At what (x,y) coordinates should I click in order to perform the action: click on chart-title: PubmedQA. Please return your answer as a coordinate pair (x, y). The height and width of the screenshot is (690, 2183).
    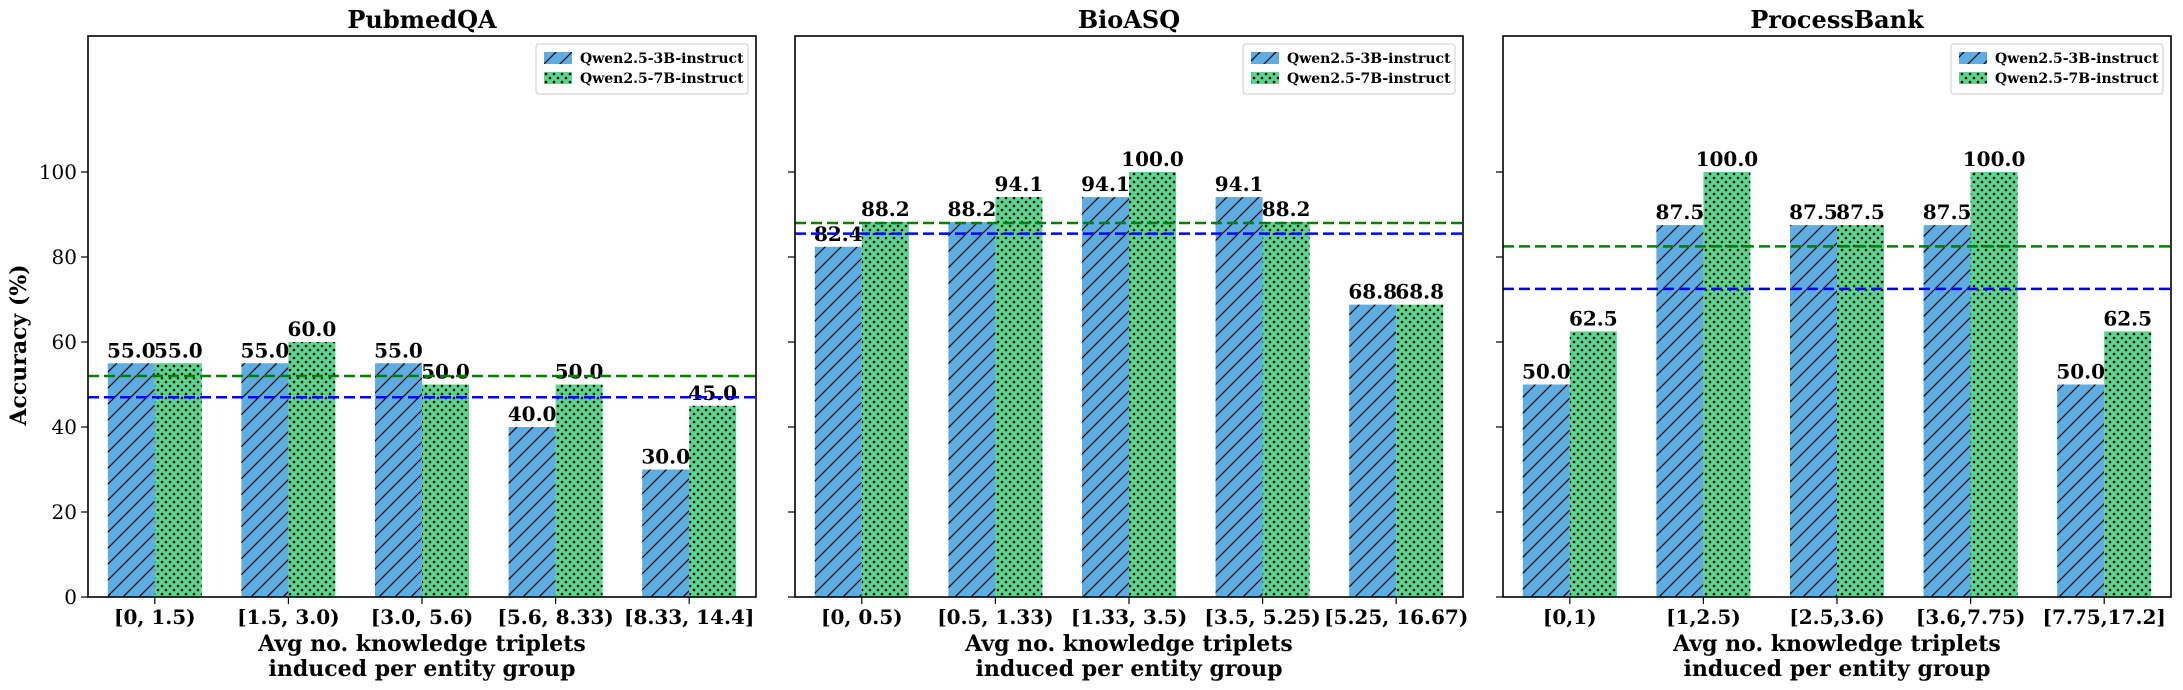
    Looking at the image, I should click on (422, 19).